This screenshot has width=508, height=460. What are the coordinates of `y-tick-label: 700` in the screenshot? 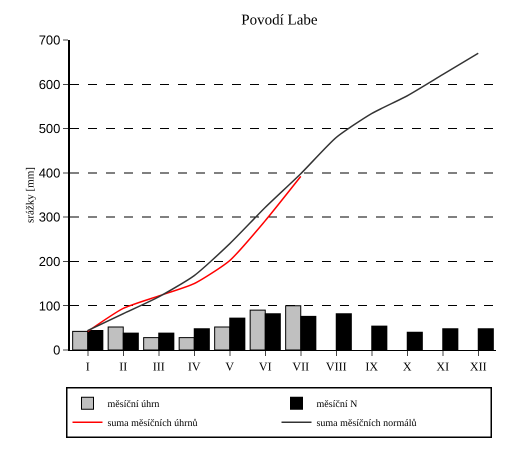 It's located at (49, 40).